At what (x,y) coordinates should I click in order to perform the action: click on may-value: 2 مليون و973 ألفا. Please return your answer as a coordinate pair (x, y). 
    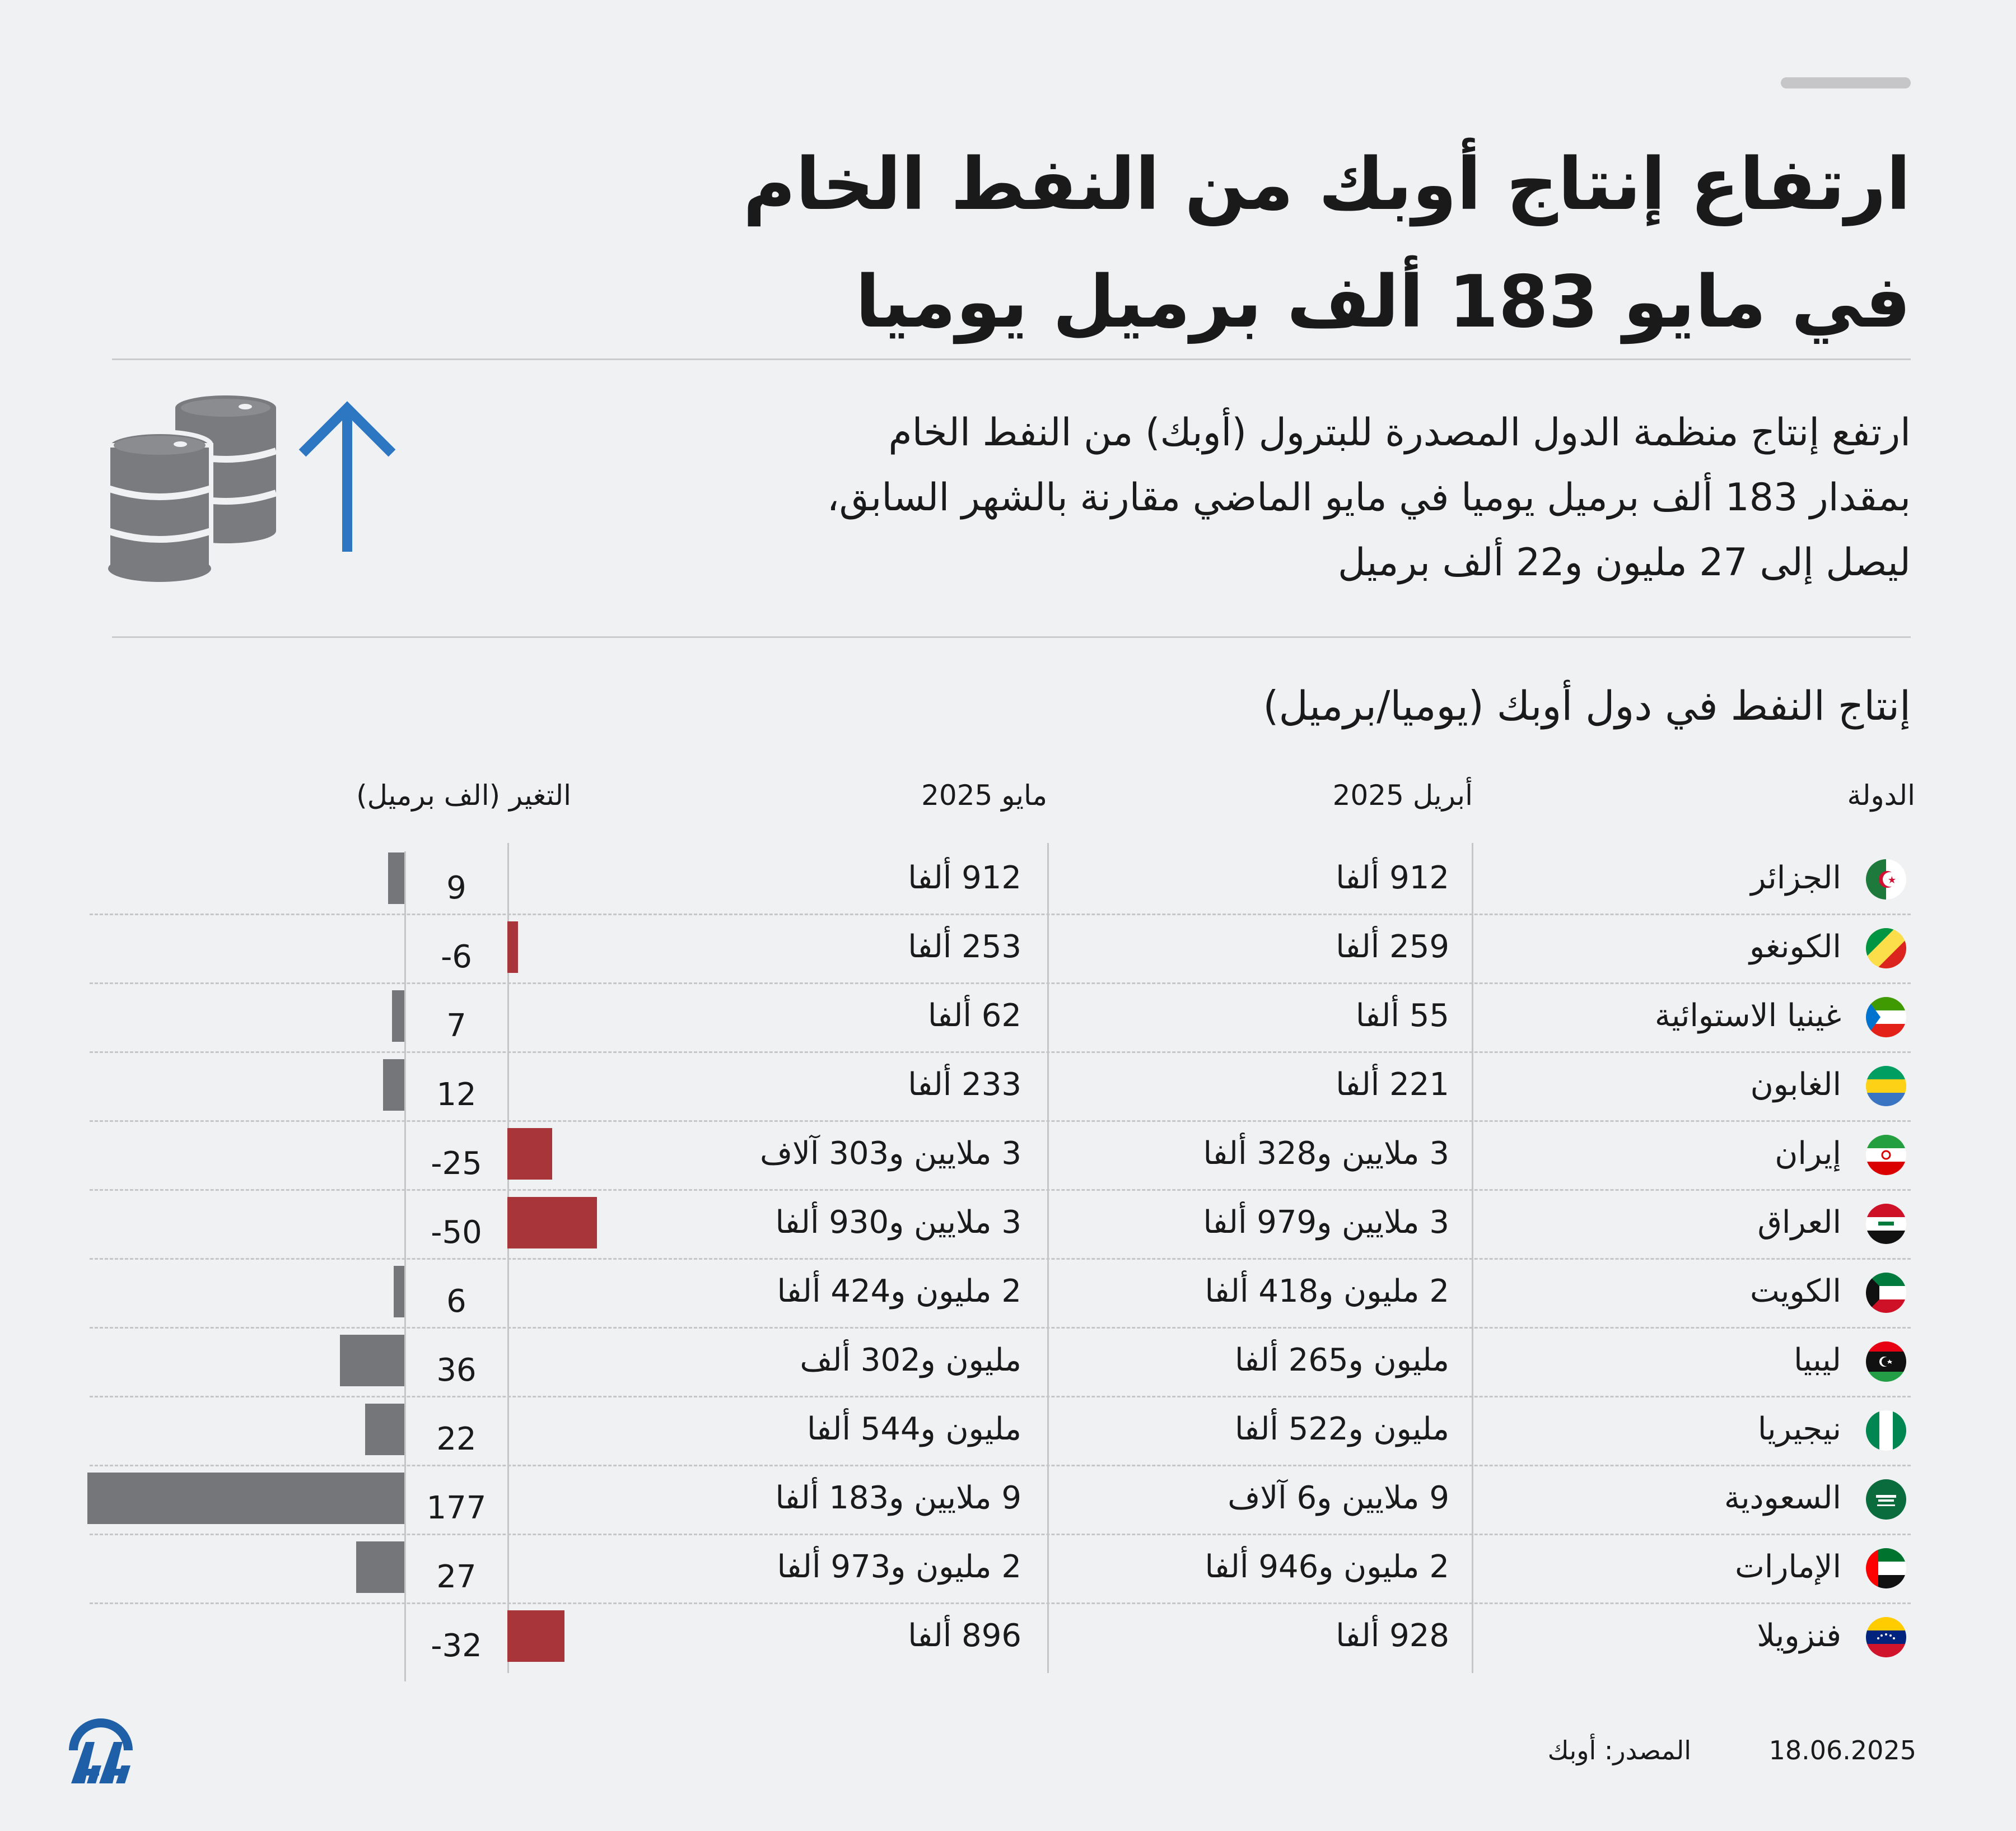
    Looking at the image, I should click on (899, 1567).